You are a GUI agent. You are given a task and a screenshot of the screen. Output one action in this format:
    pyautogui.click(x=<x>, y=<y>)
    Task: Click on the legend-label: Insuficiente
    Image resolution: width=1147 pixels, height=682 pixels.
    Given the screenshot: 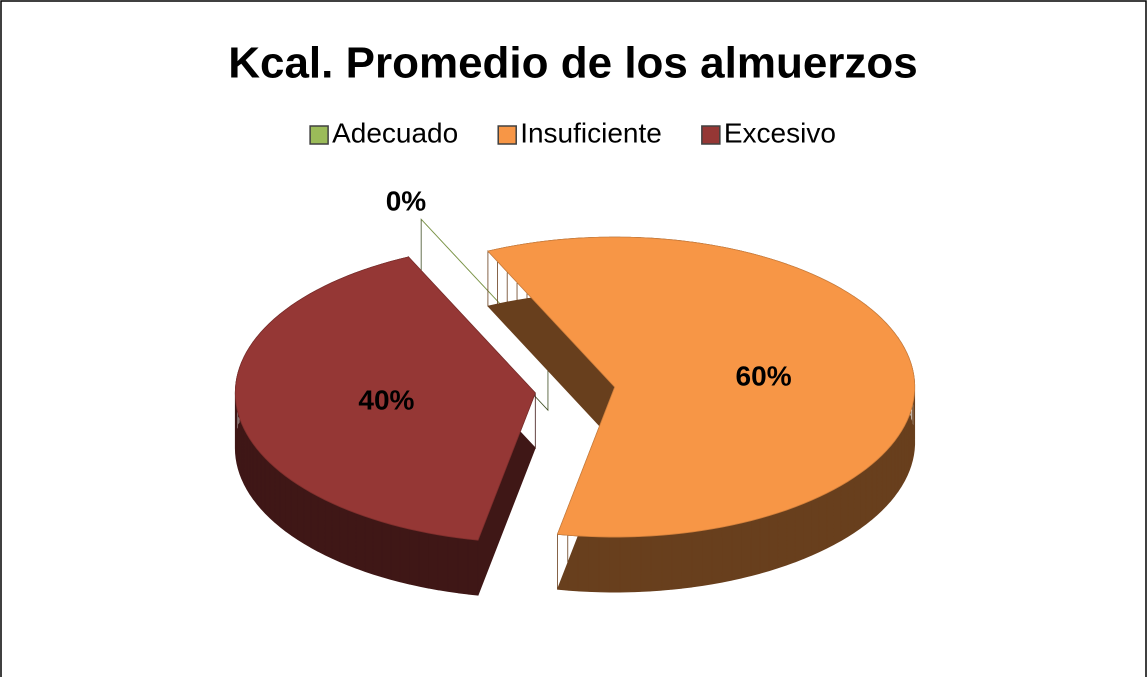 What is the action you would take?
    pyautogui.click(x=591, y=132)
    